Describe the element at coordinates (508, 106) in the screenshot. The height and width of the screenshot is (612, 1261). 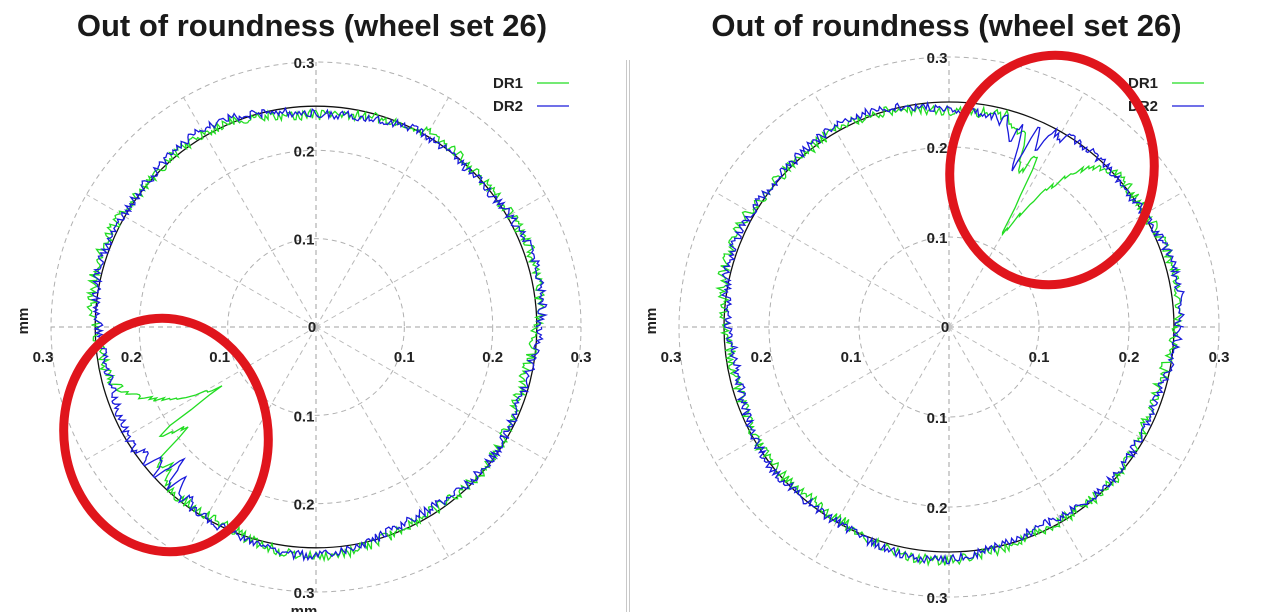
I see `legend-label: DR2` at that location.